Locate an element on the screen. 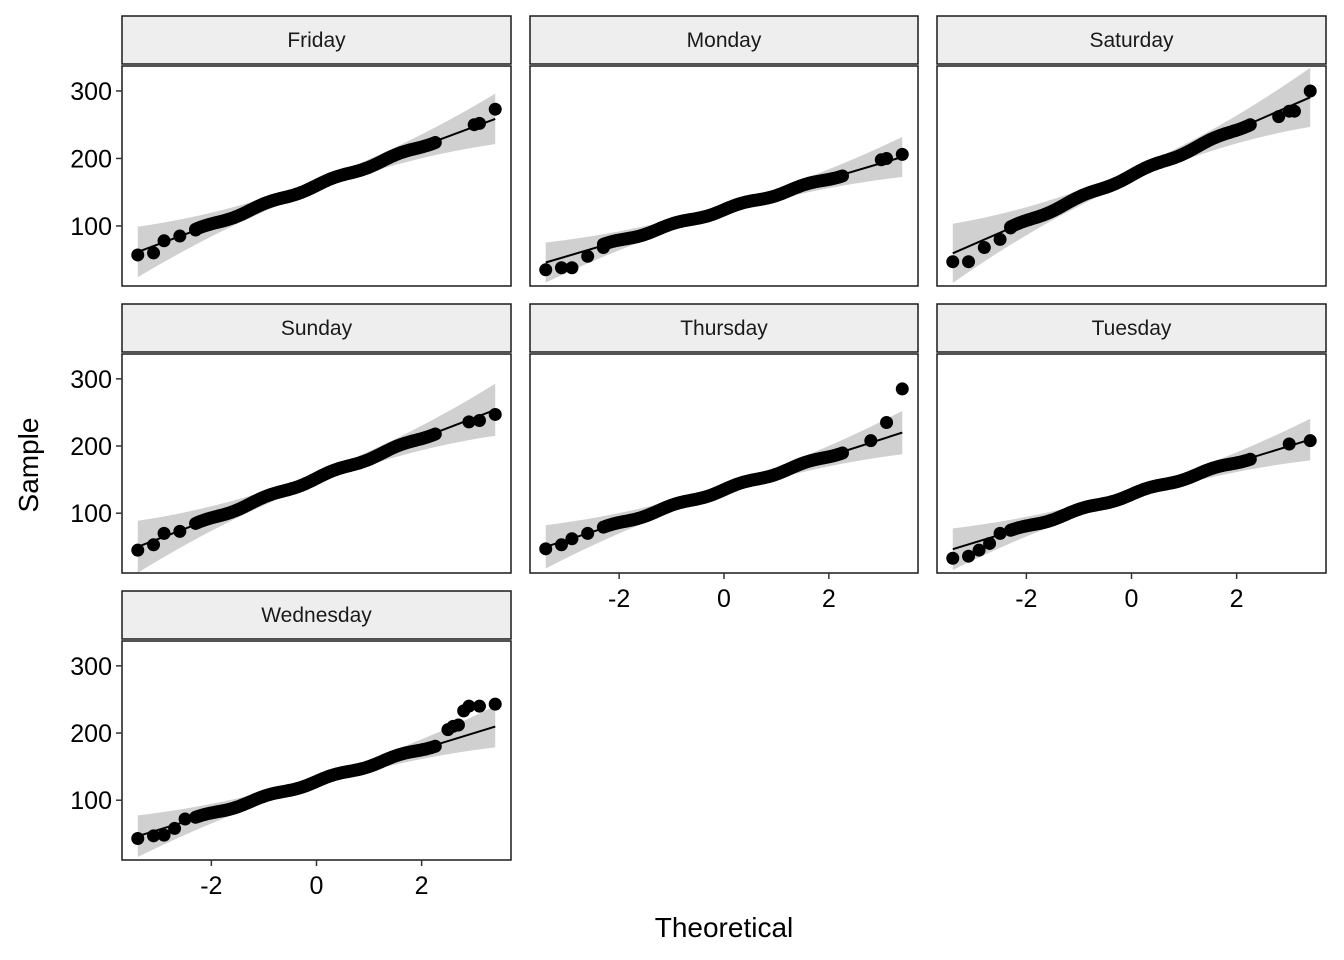  facet-monday: Monday is located at coordinates (724, 151).